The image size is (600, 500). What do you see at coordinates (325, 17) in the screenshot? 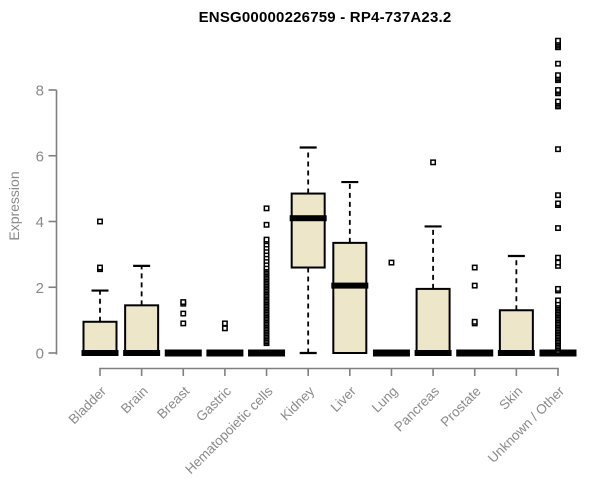
I see `chart-title: ENSG00000226759 - RP4-737A23.2` at bounding box center [325, 17].